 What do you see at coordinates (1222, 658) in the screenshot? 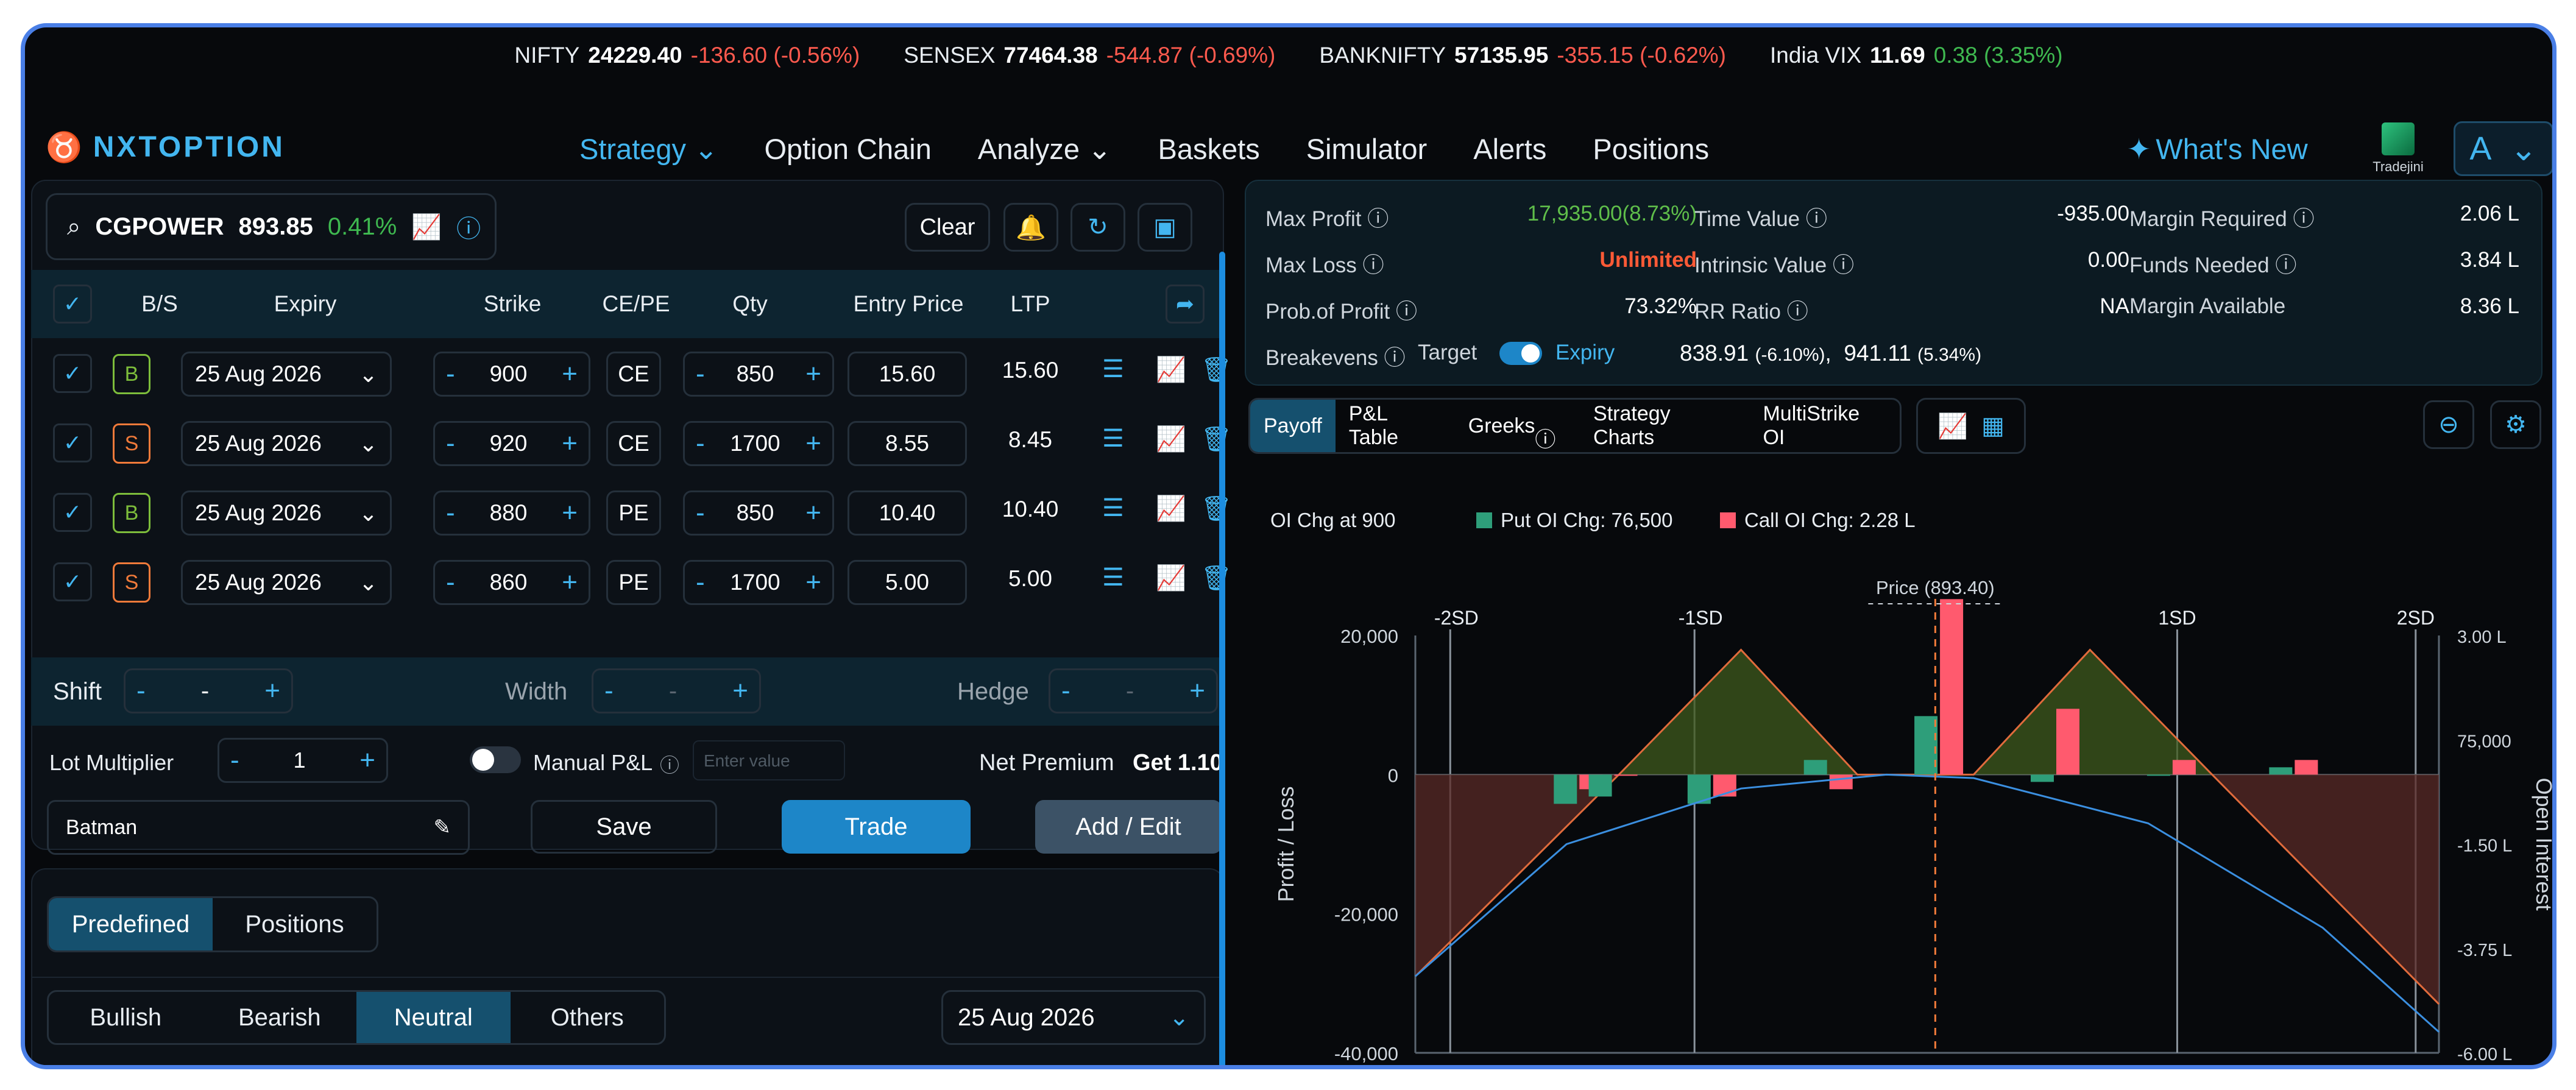
I see `scrollbar` at bounding box center [1222, 658].